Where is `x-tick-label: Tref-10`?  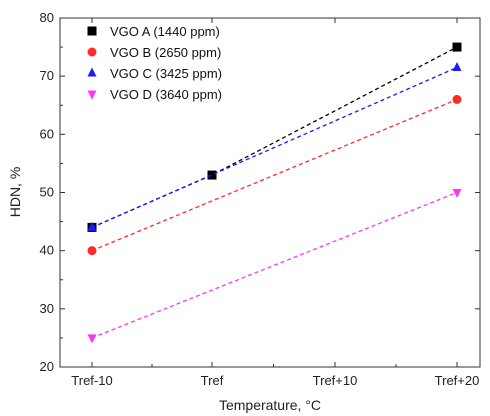
x-tick-label: Tref-10 is located at coordinates (91, 380).